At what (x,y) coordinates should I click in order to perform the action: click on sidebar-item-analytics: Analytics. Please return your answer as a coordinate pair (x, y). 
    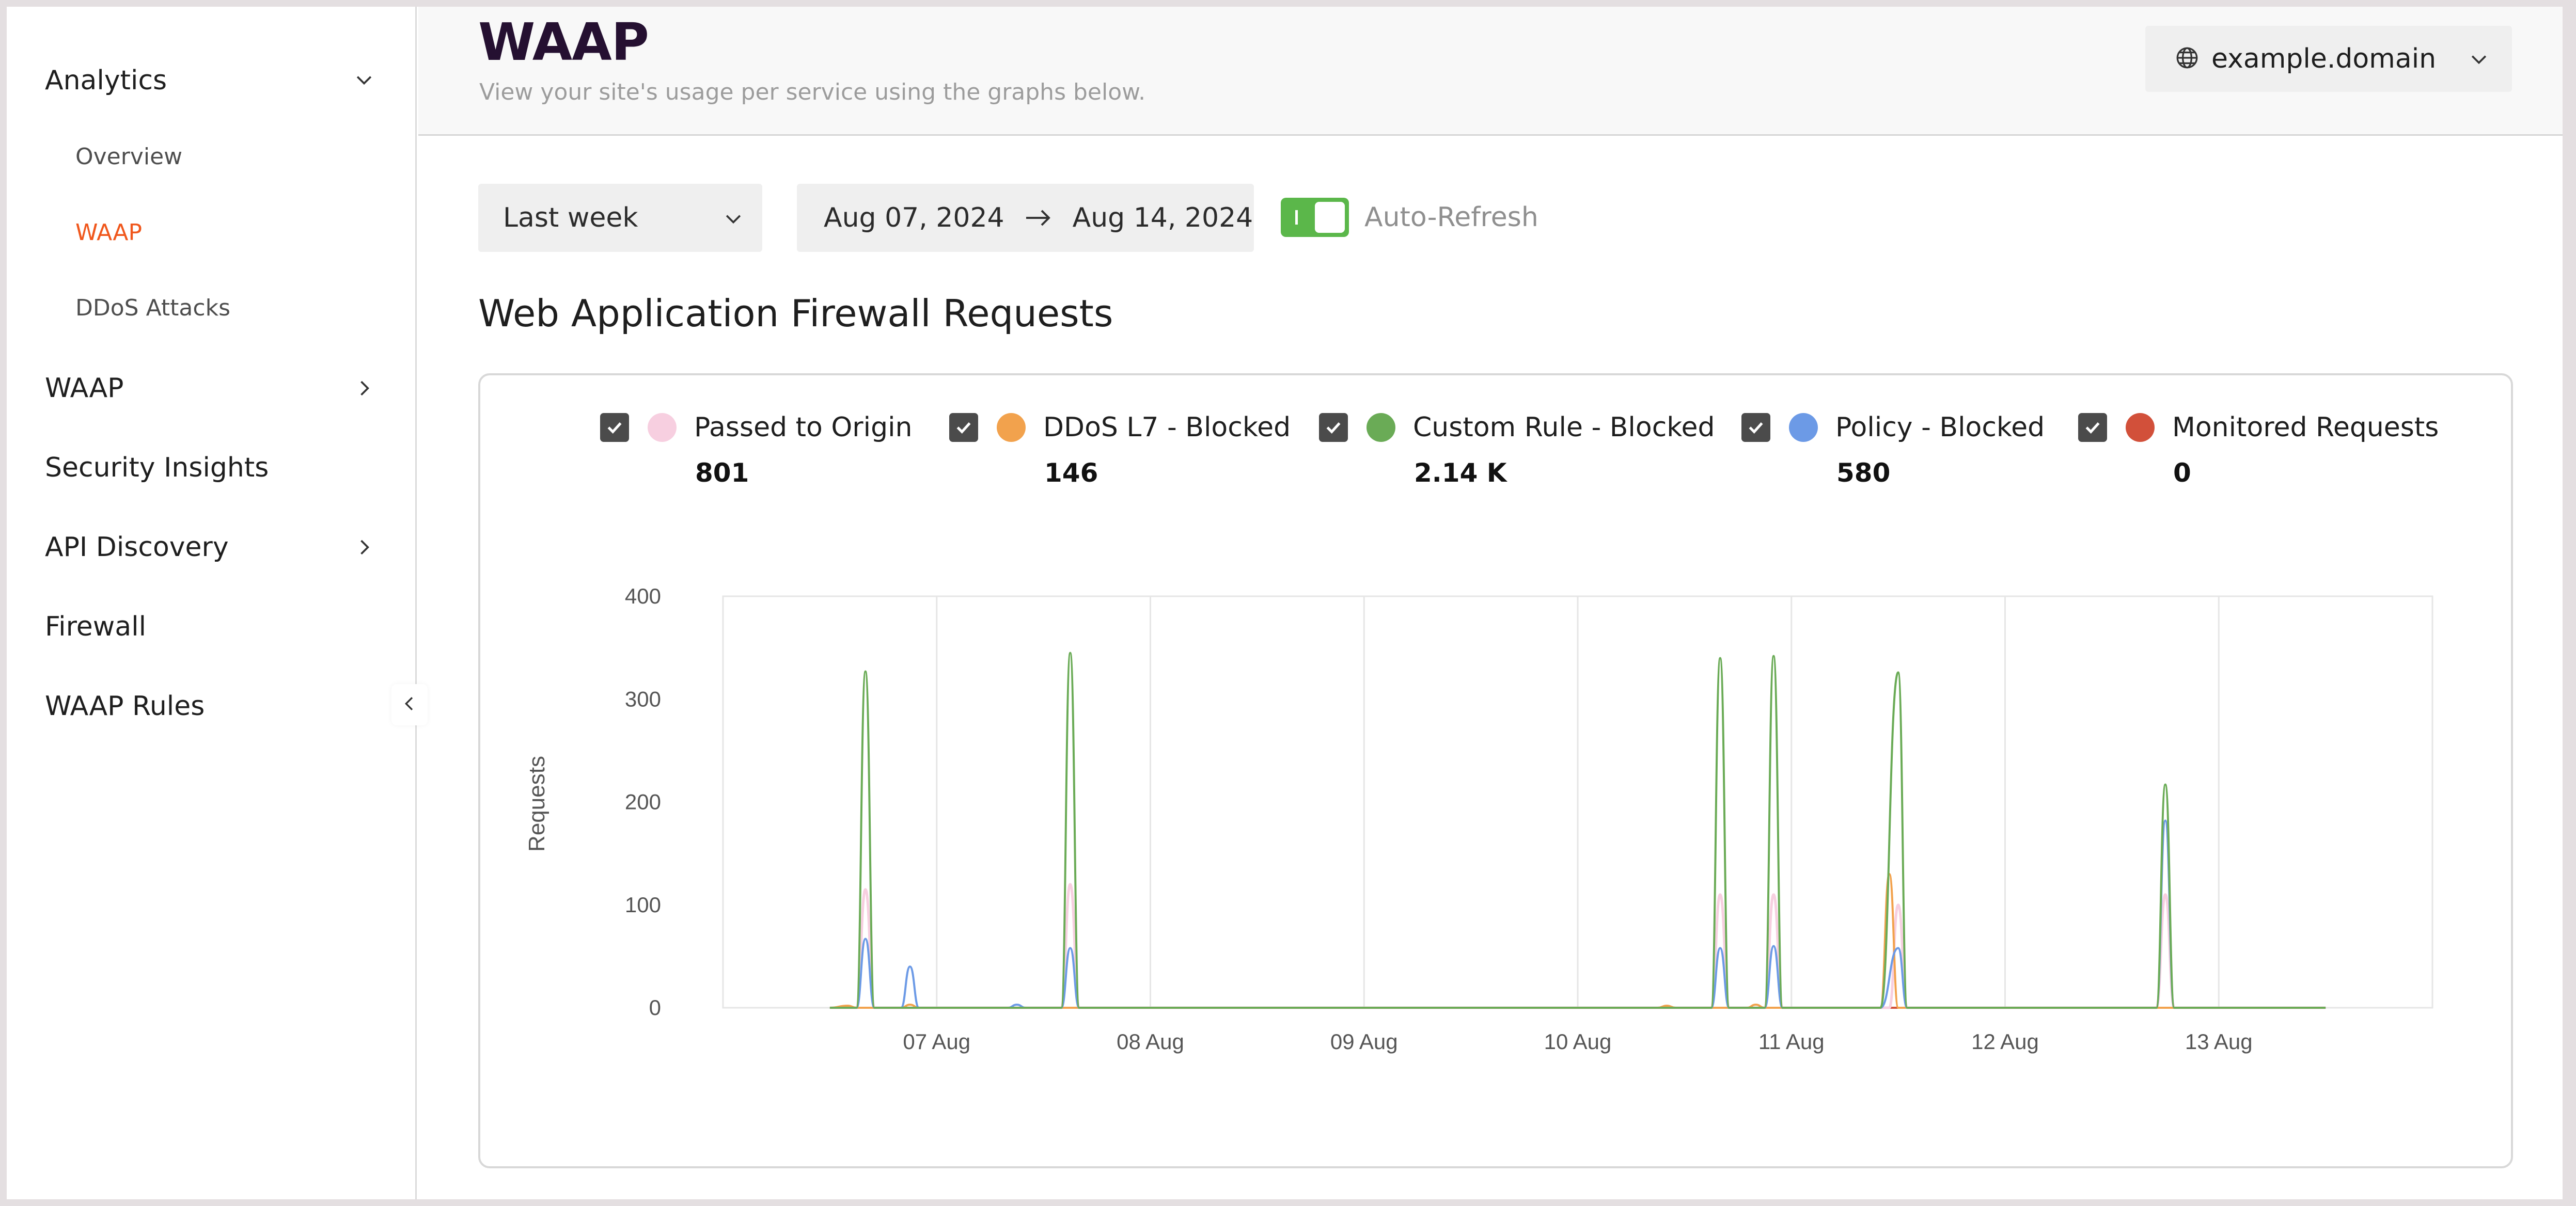
    Looking at the image, I should click on (210, 80).